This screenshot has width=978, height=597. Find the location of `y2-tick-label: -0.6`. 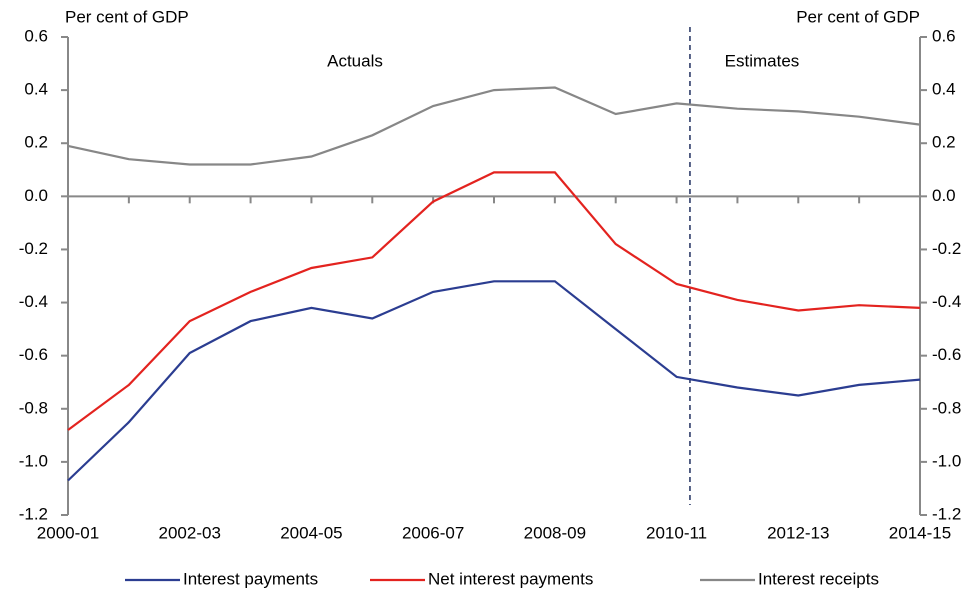

y2-tick-label: -0.6 is located at coordinates (946, 354).